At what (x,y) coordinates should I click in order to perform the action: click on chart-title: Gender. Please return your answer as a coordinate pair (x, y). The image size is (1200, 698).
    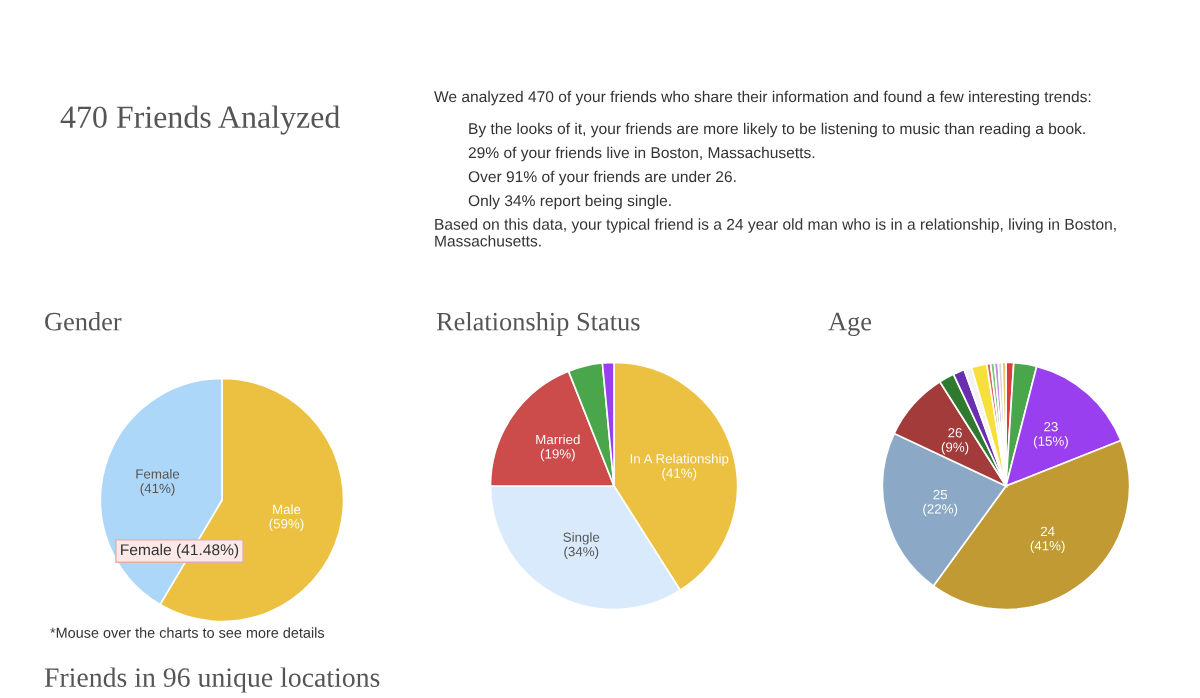
    Looking at the image, I should click on (83, 321).